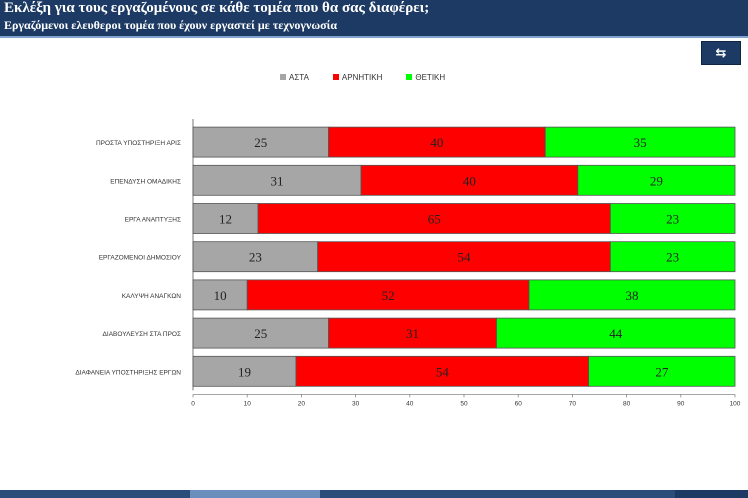 Image resolution: width=748 pixels, height=498 pixels. Describe the element at coordinates (573, 403) in the screenshot. I see `x-tick-label: 70` at that location.